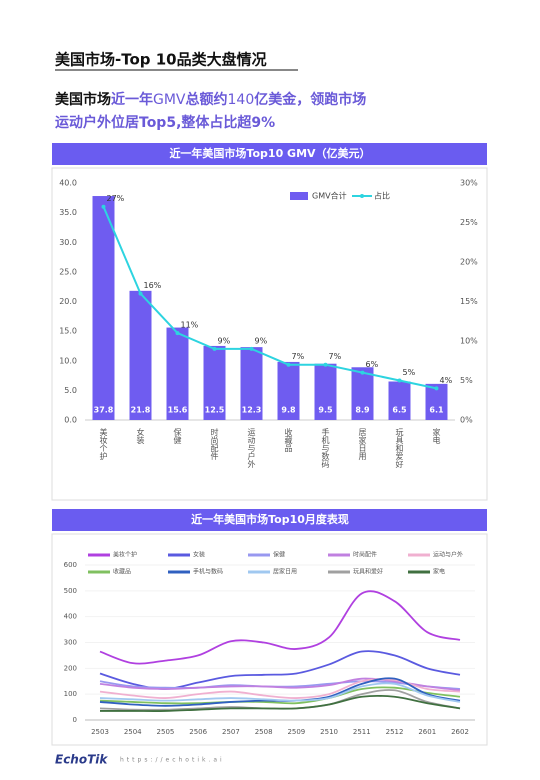  Describe the element at coordinates (368, 572) in the screenshot. I see `legend-label: 玩具和爱好` at that location.